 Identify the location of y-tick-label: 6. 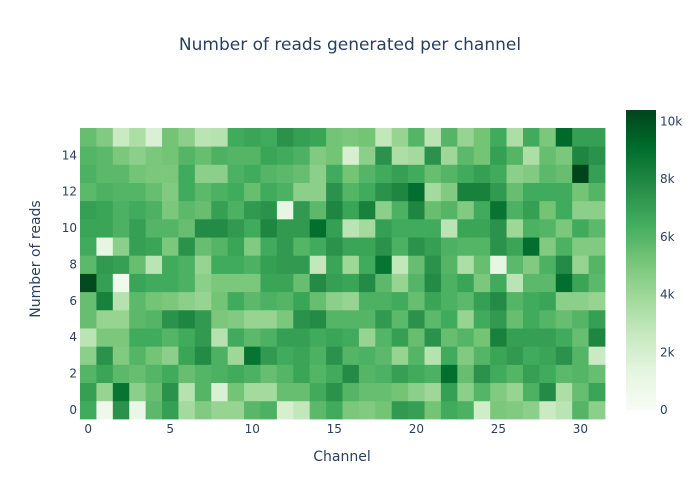
(73, 301).